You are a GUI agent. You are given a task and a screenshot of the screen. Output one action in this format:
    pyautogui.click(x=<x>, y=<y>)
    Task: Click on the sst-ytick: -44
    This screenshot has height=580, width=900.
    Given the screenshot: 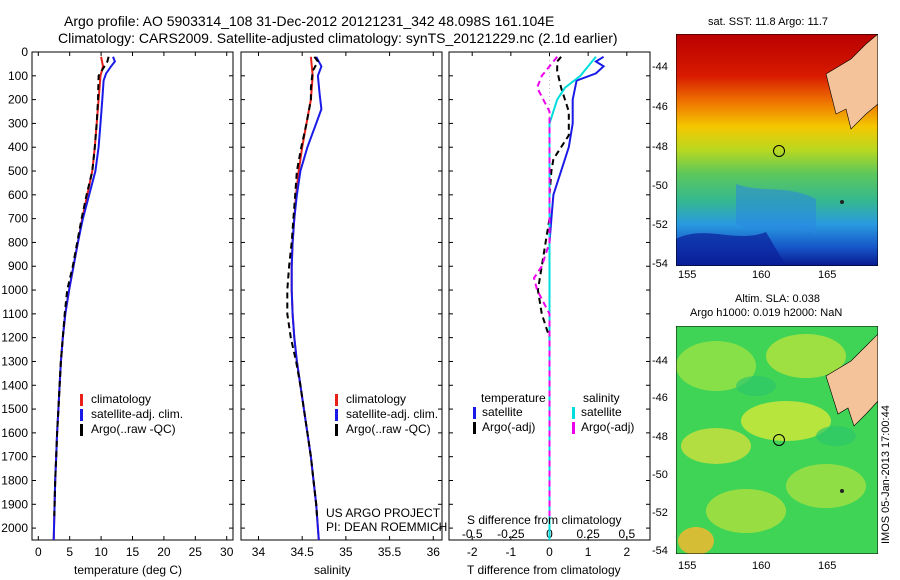 What is the action you would take?
    pyautogui.click(x=660, y=67)
    